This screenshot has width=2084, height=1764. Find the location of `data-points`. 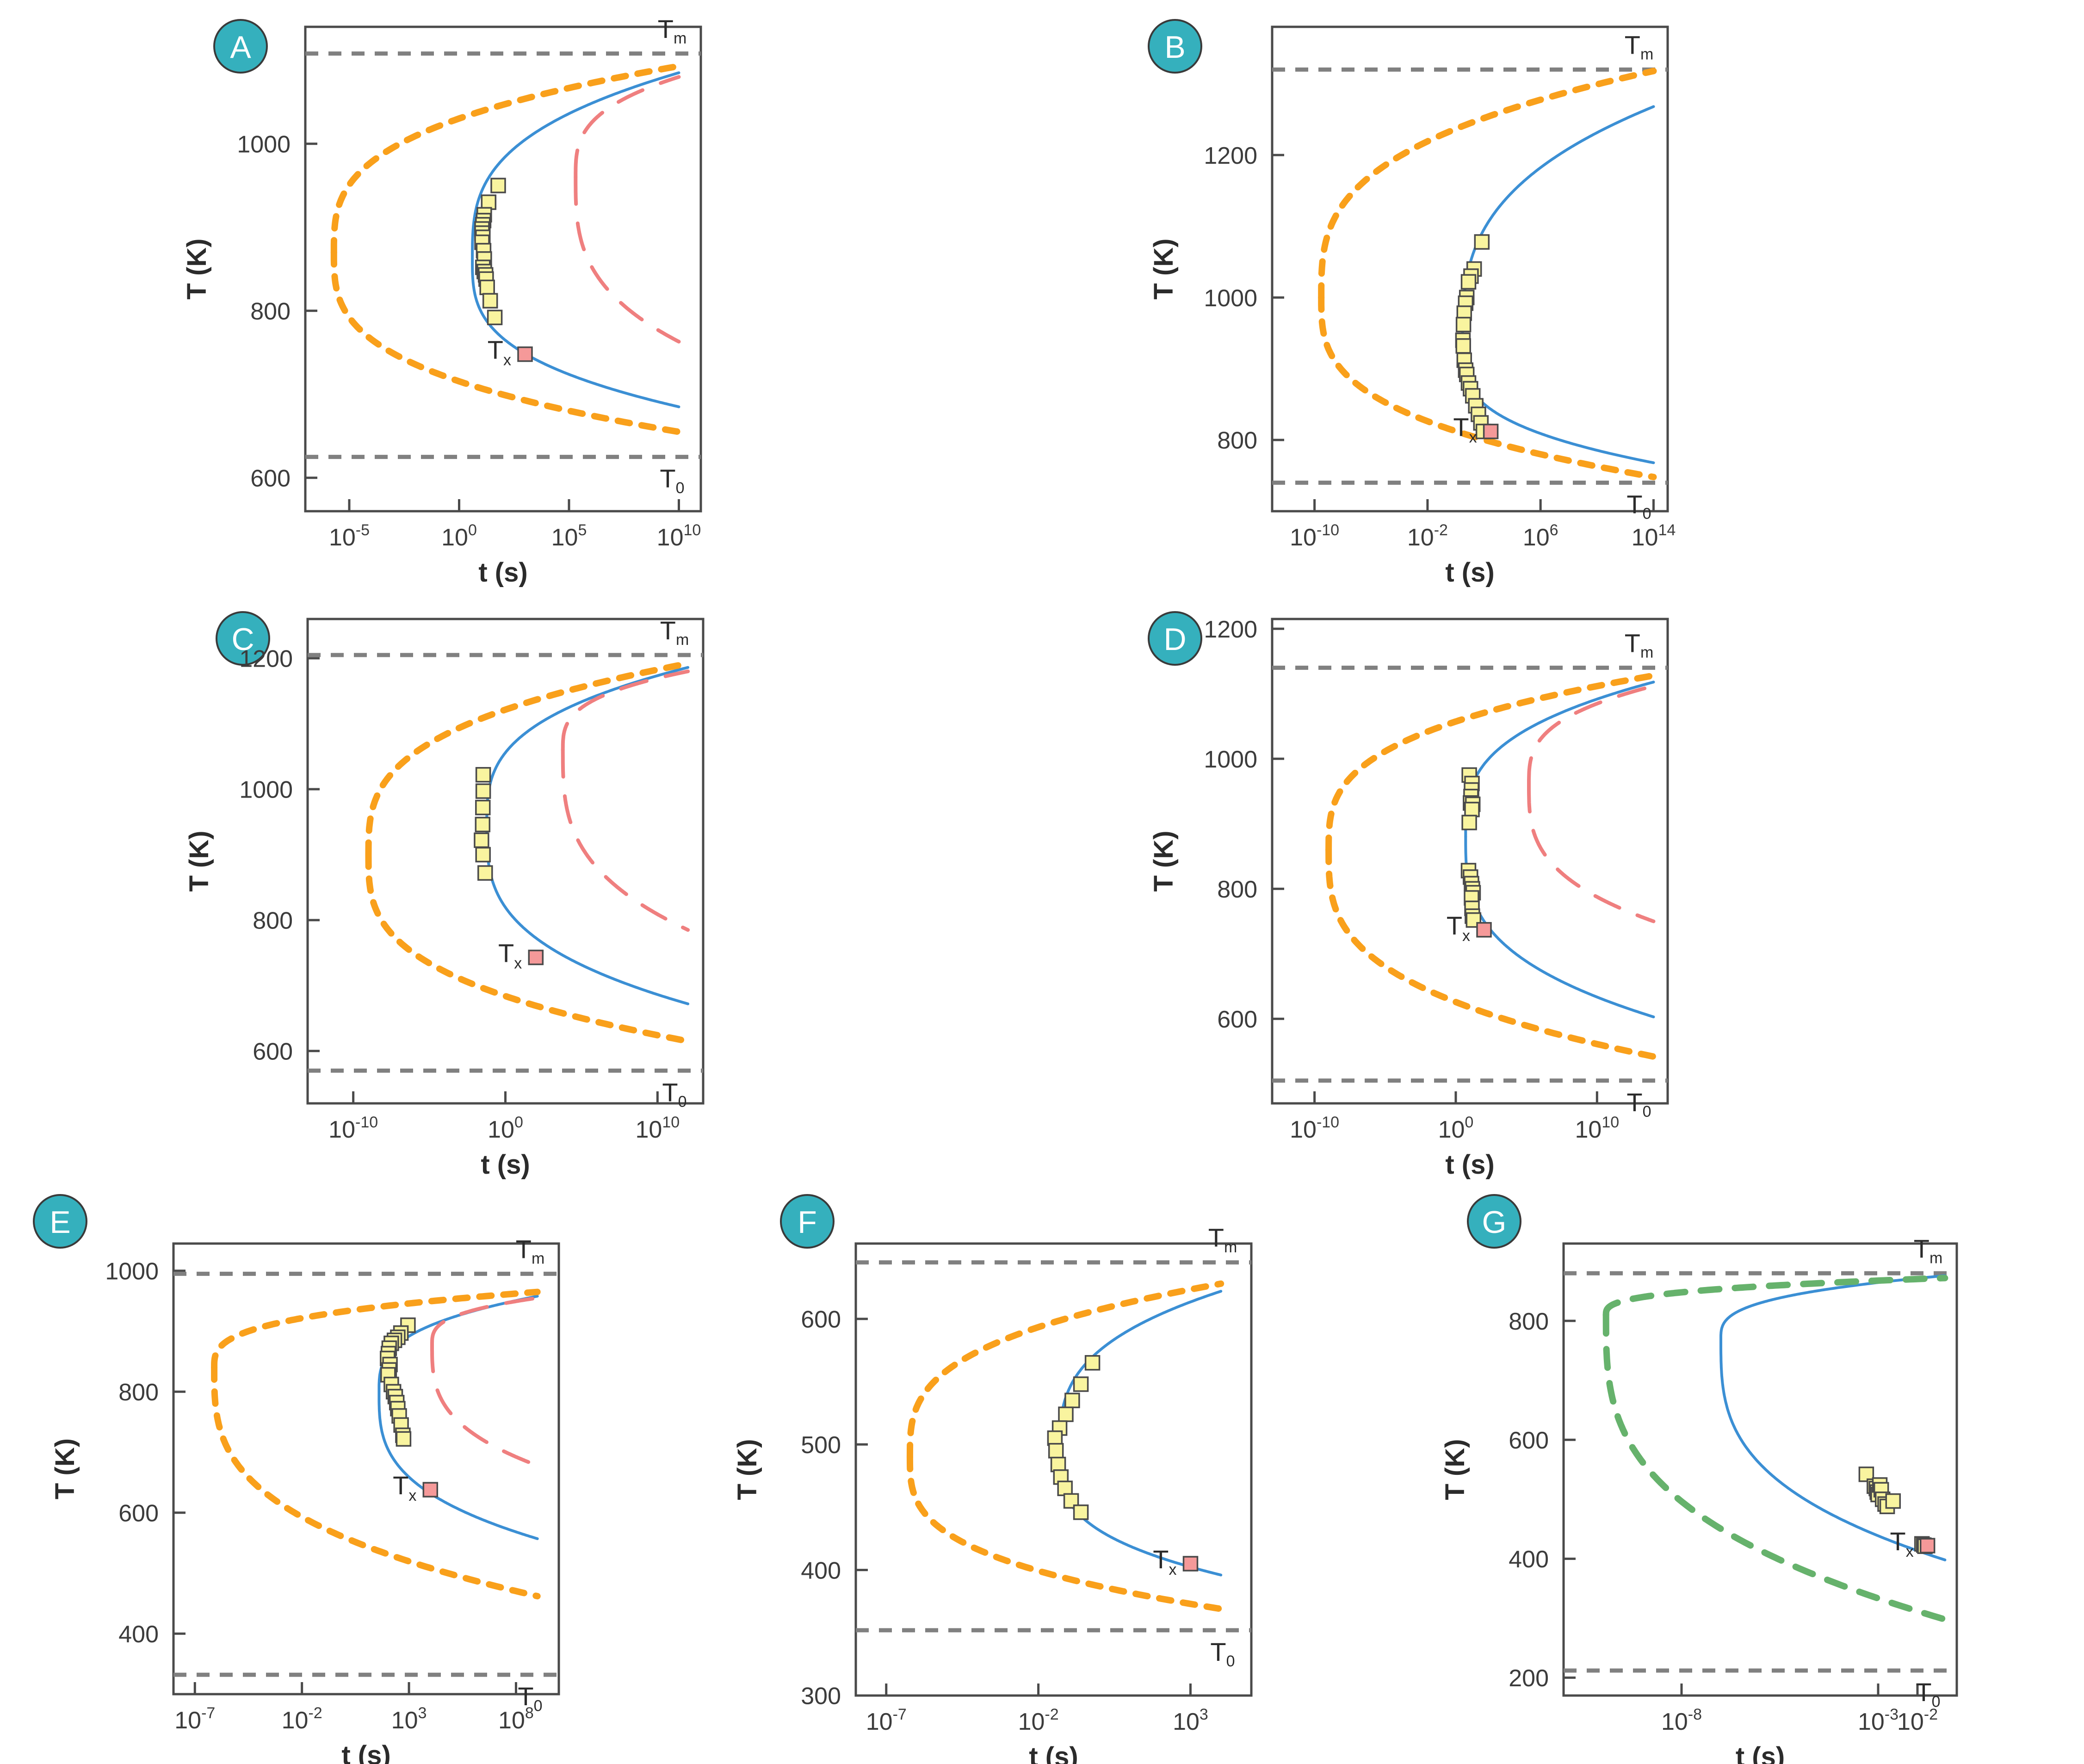

data-points is located at coordinates (398, 1382).